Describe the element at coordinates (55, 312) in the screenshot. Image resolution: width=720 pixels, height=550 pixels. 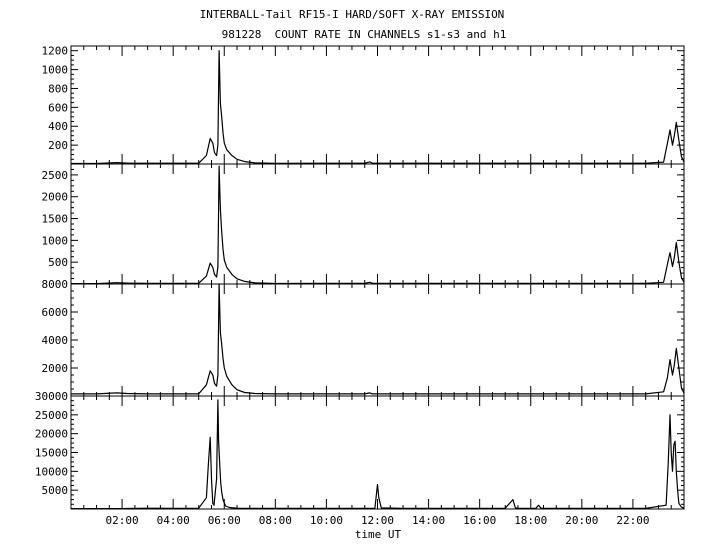
I see `panel-s3-ytick-label: 6000` at that location.